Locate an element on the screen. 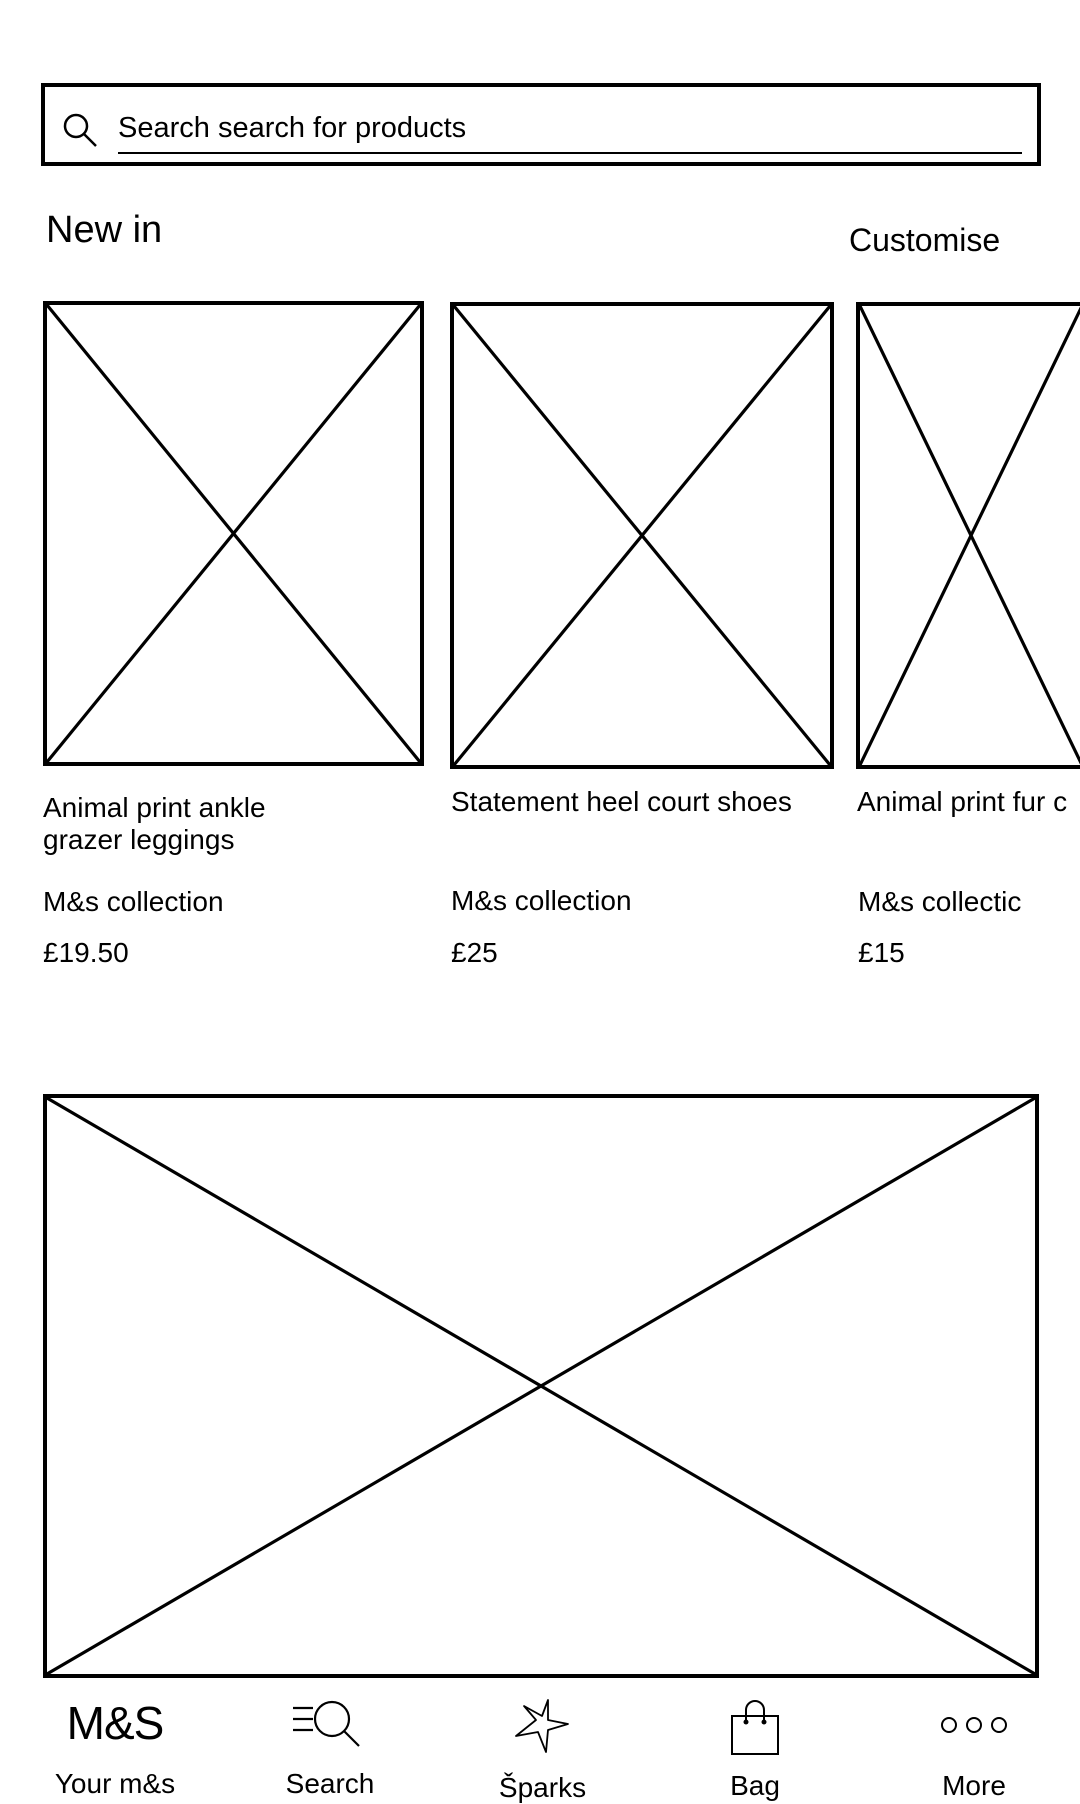 Image resolution: width=1080 pixels, height=1804 pixels. search-bar is located at coordinates (541, 124).